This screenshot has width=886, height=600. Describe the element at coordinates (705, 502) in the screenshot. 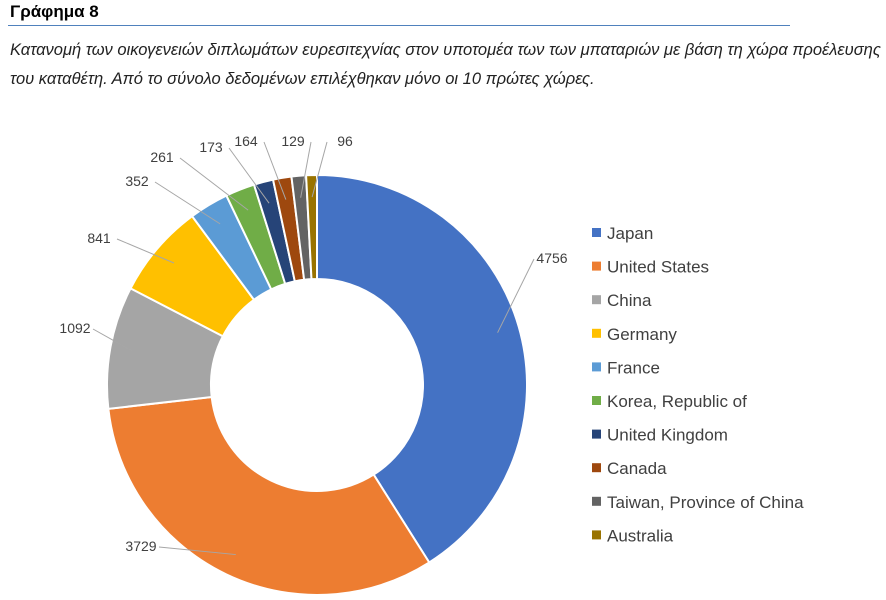

I see `legend-label: Taiwan, Province of China` at that location.